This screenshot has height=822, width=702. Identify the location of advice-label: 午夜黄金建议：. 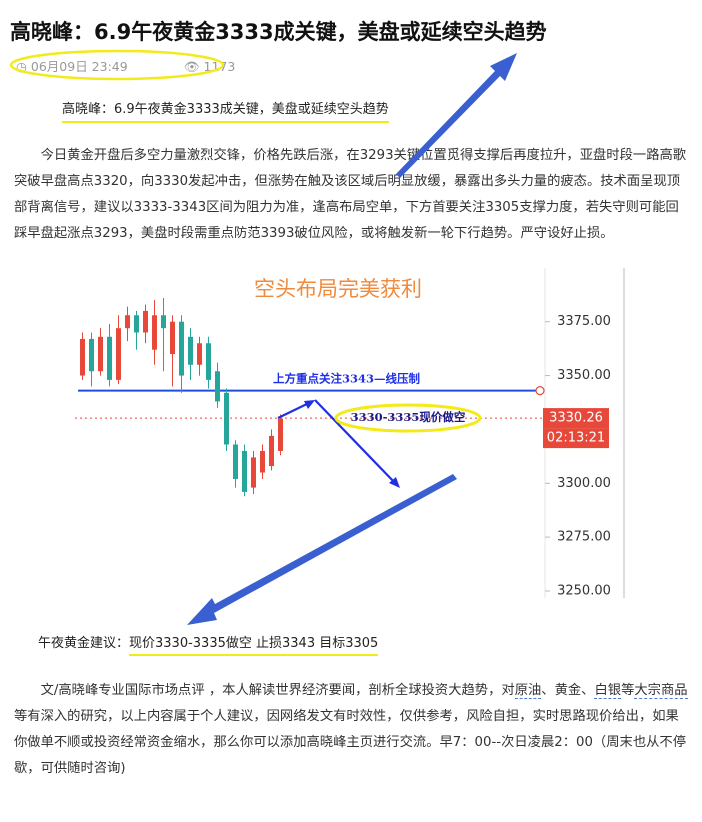
(84, 643).